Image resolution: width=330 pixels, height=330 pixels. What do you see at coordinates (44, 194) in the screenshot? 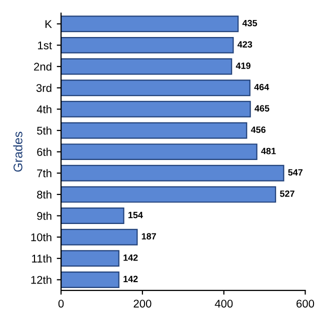
I see `y-tick-label: 8th` at bounding box center [44, 194].